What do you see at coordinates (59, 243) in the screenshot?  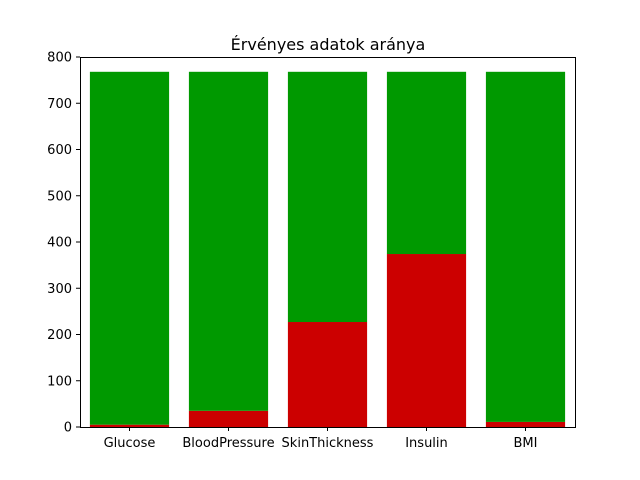 I see `y-tick-label: 400` at bounding box center [59, 243].